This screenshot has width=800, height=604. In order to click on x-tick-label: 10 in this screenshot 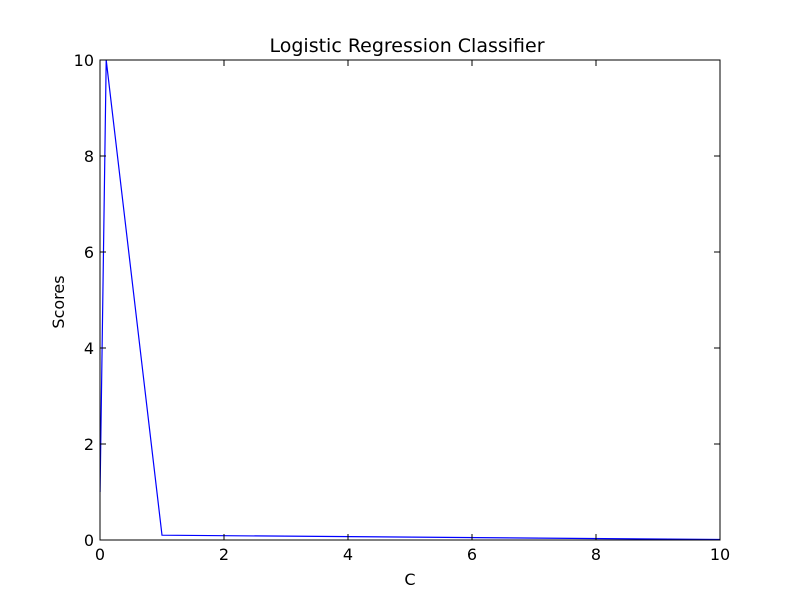, I will do `click(720, 554)`.